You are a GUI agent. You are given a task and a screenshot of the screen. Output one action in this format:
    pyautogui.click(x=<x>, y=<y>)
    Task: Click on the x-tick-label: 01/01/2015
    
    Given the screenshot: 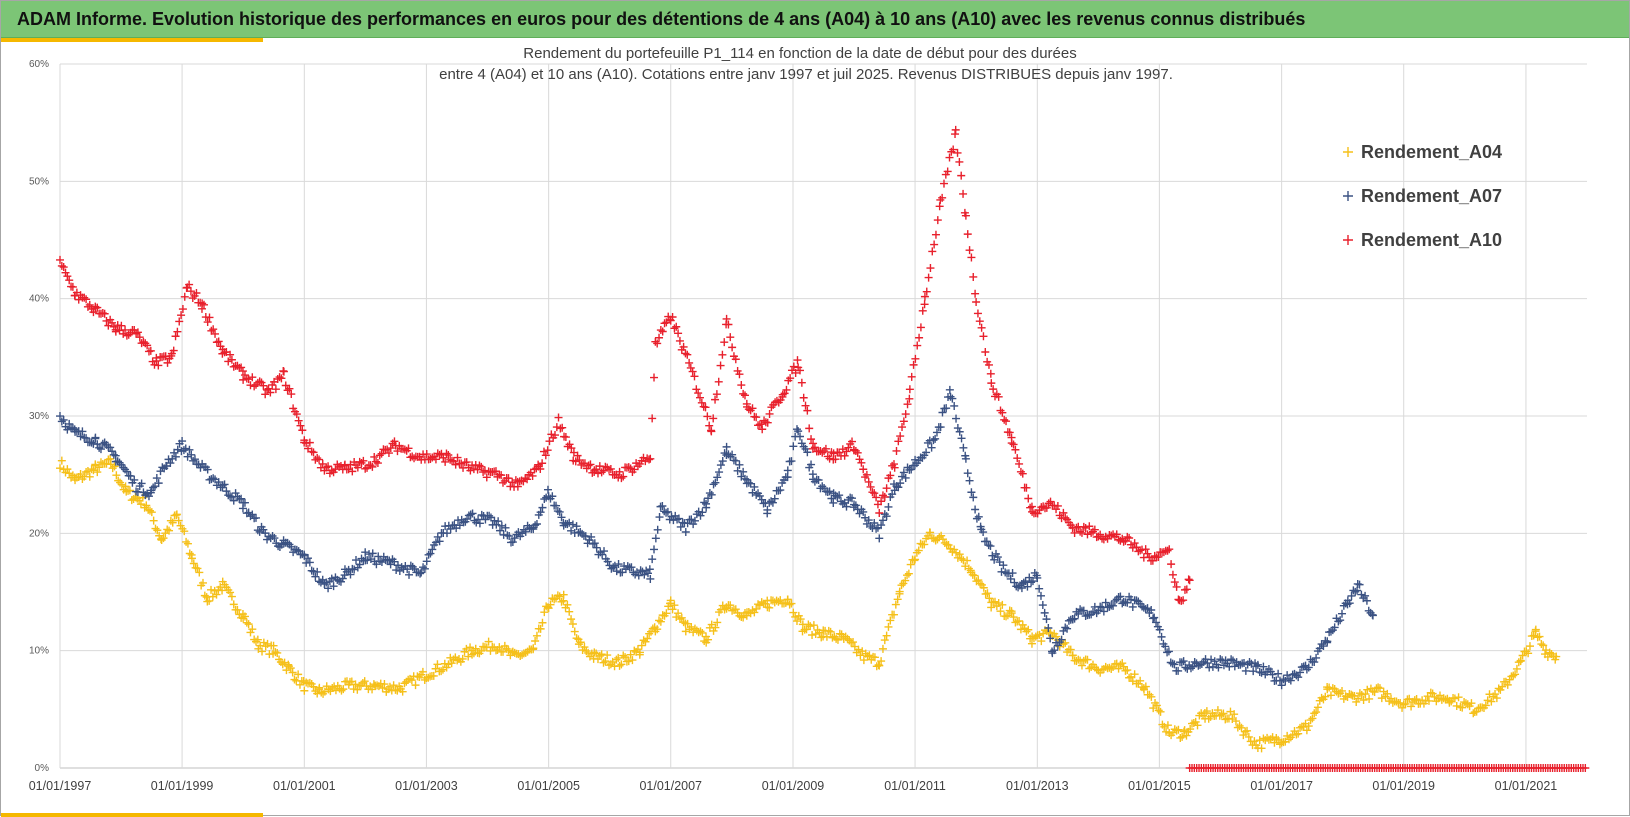 What is the action you would take?
    pyautogui.click(x=1159, y=786)
    